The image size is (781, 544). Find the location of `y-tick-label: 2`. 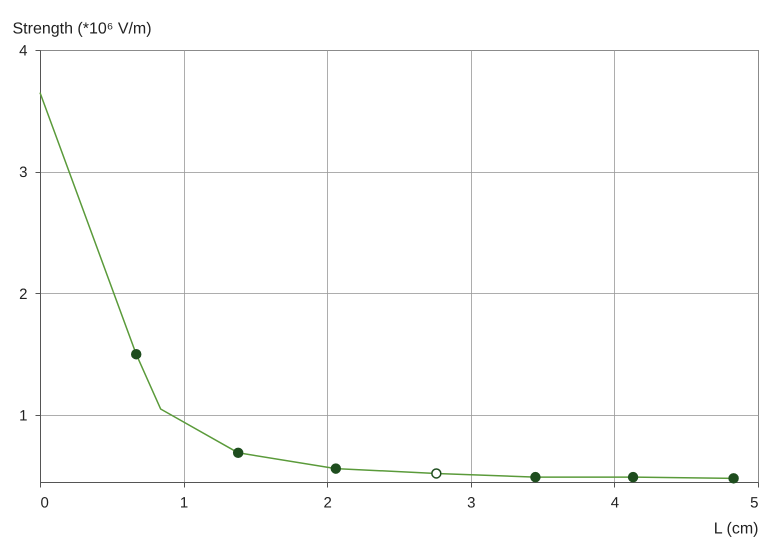

y-tick-label: 2 is located at coordinates (23, 294).